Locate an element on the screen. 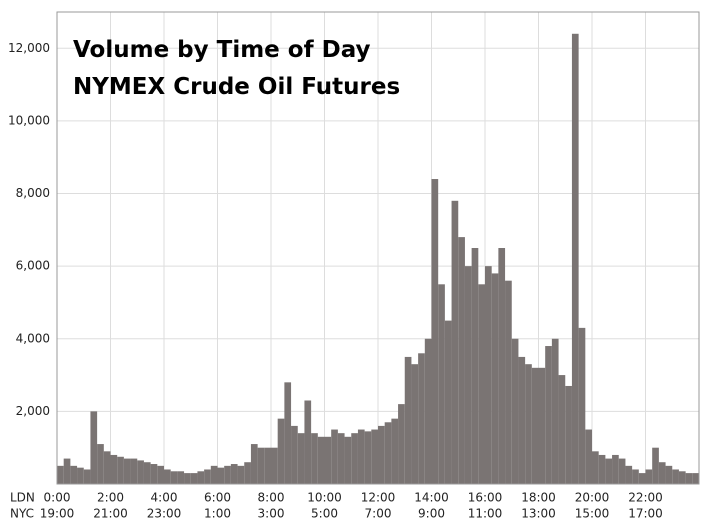 This screenshot has height=528, width=727. x-tick-label: 6:00 is located at coordinates (217, 498).